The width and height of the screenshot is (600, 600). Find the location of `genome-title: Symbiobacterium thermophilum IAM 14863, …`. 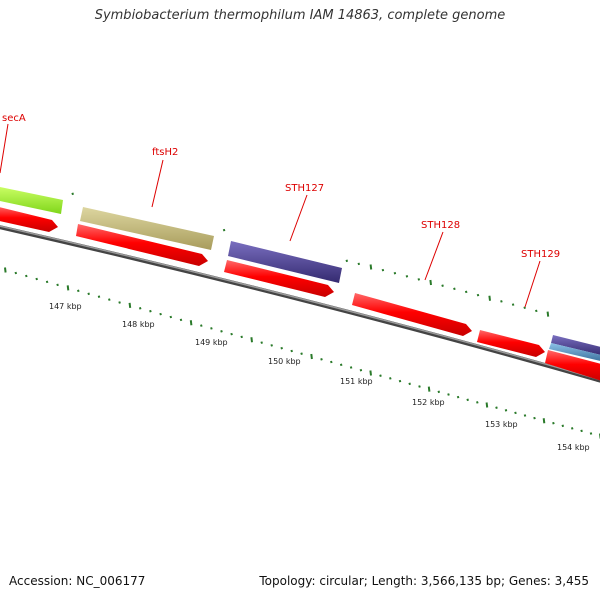

genome-title: Symbiobacterium thermophilum IAM 14863, … is located at coordinates (300, 15).